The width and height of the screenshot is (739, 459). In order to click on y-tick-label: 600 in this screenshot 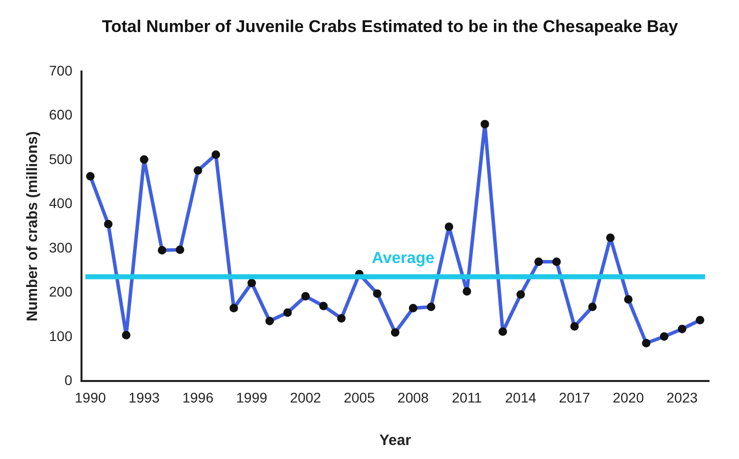, I will do `click(61, 114)`.